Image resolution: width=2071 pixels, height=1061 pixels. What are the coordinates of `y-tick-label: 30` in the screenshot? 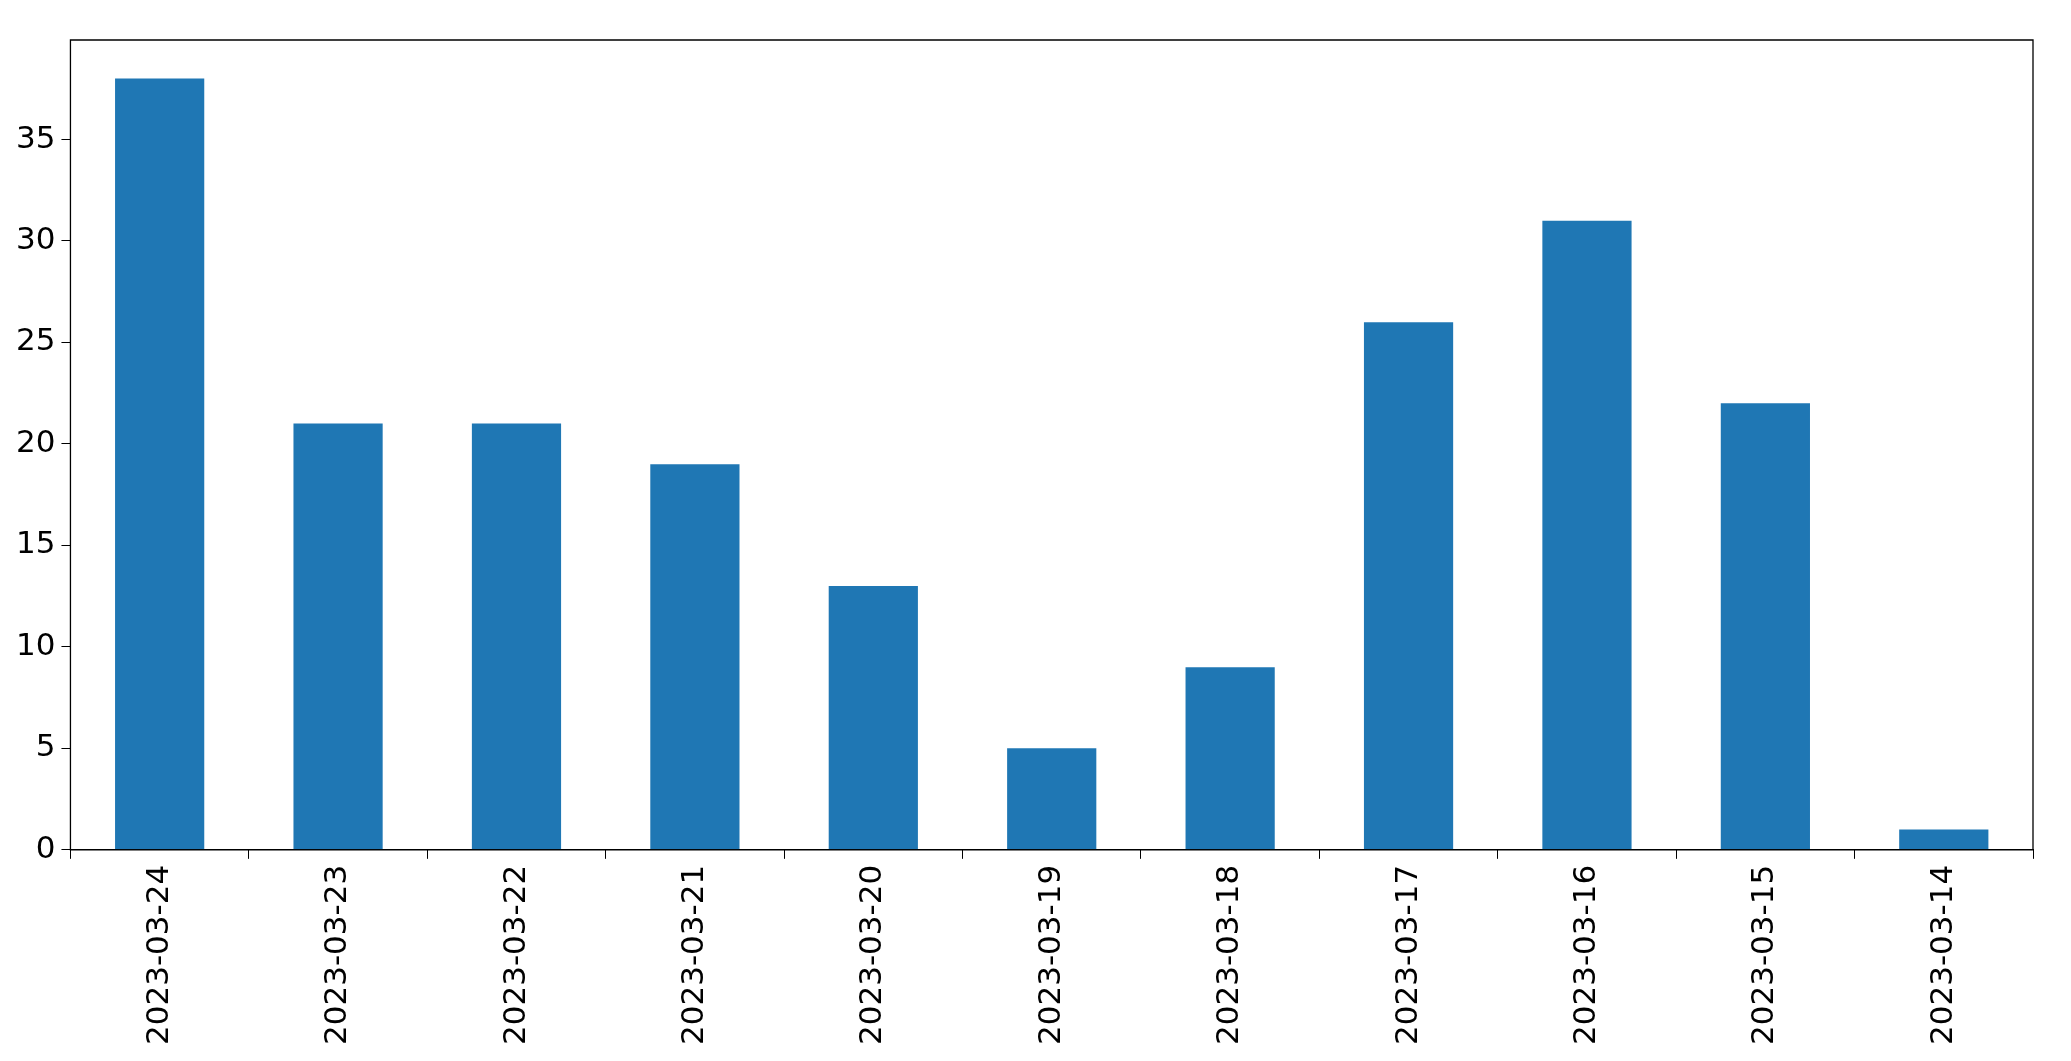 It's located at (35, 237).